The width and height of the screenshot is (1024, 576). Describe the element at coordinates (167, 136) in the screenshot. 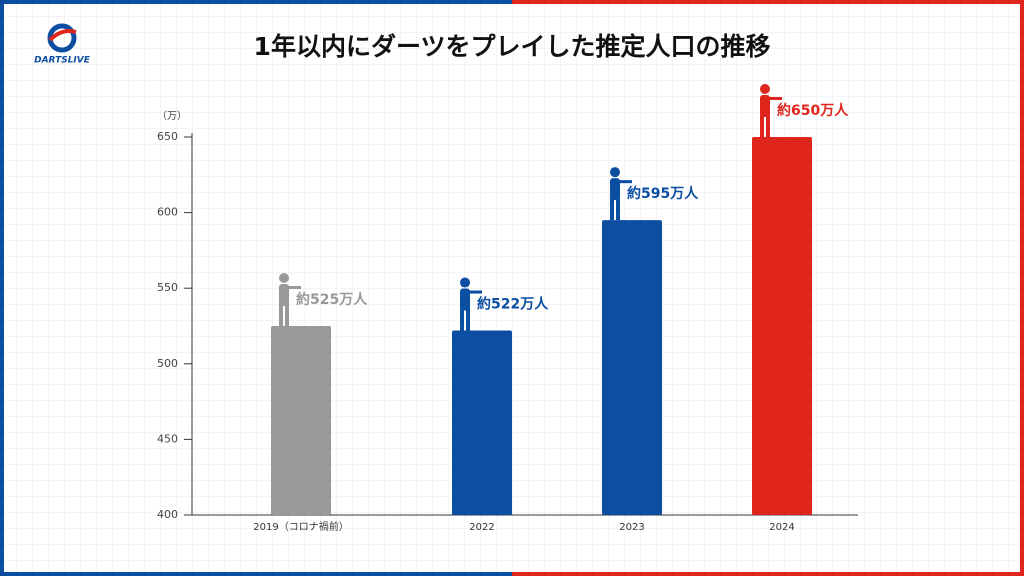

I see `y-tick-label: 650` at that location.